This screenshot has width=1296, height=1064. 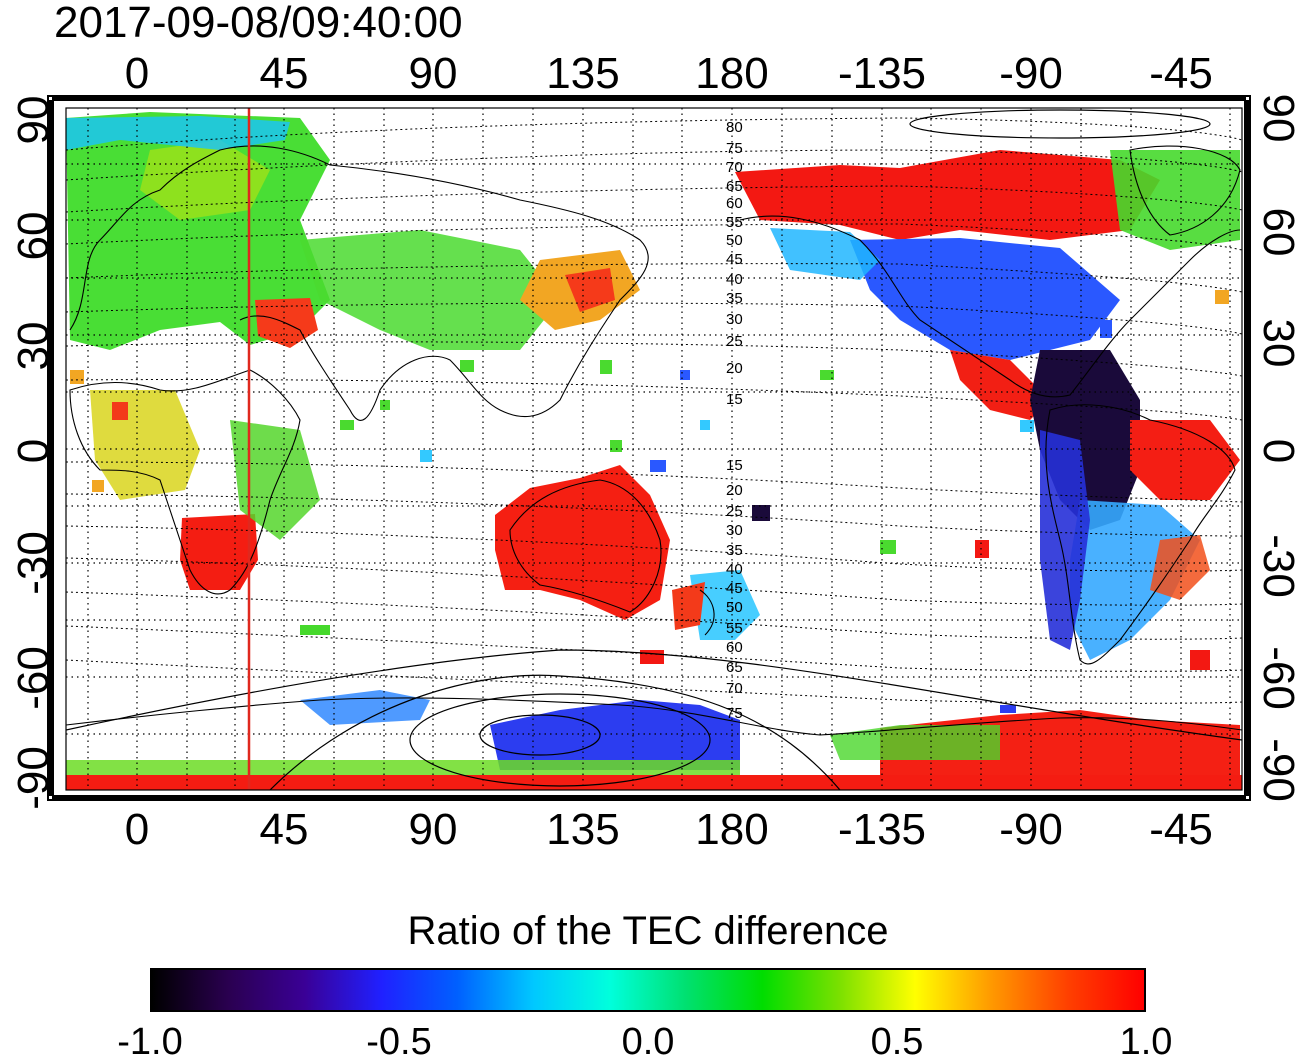 I want to click on contour-label: 80, so click(x=734, y=127).